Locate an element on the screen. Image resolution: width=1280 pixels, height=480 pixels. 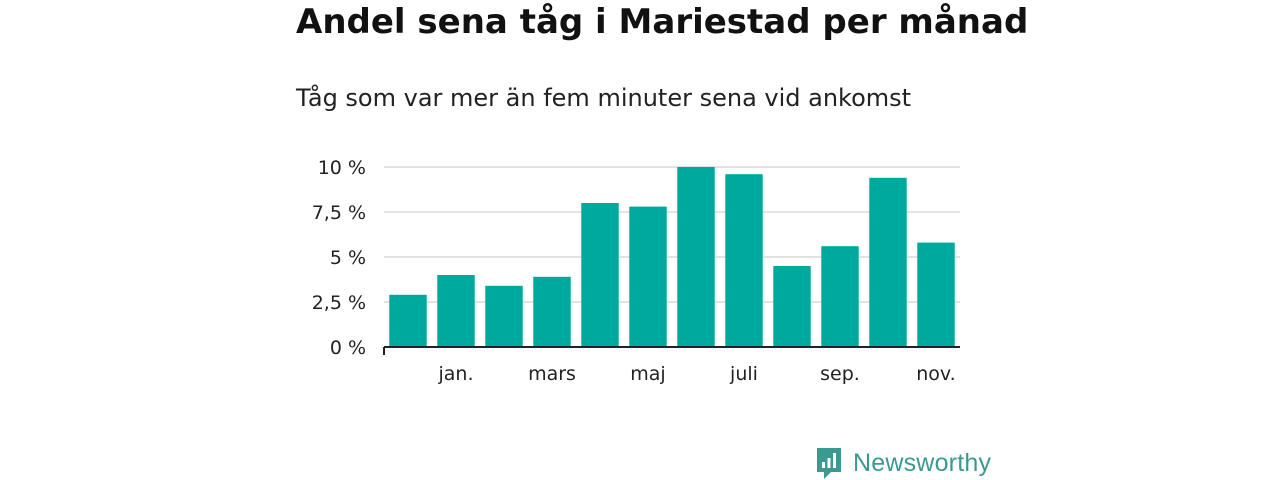
y-tick-label: 5 % is located at coordinates (348, 258).